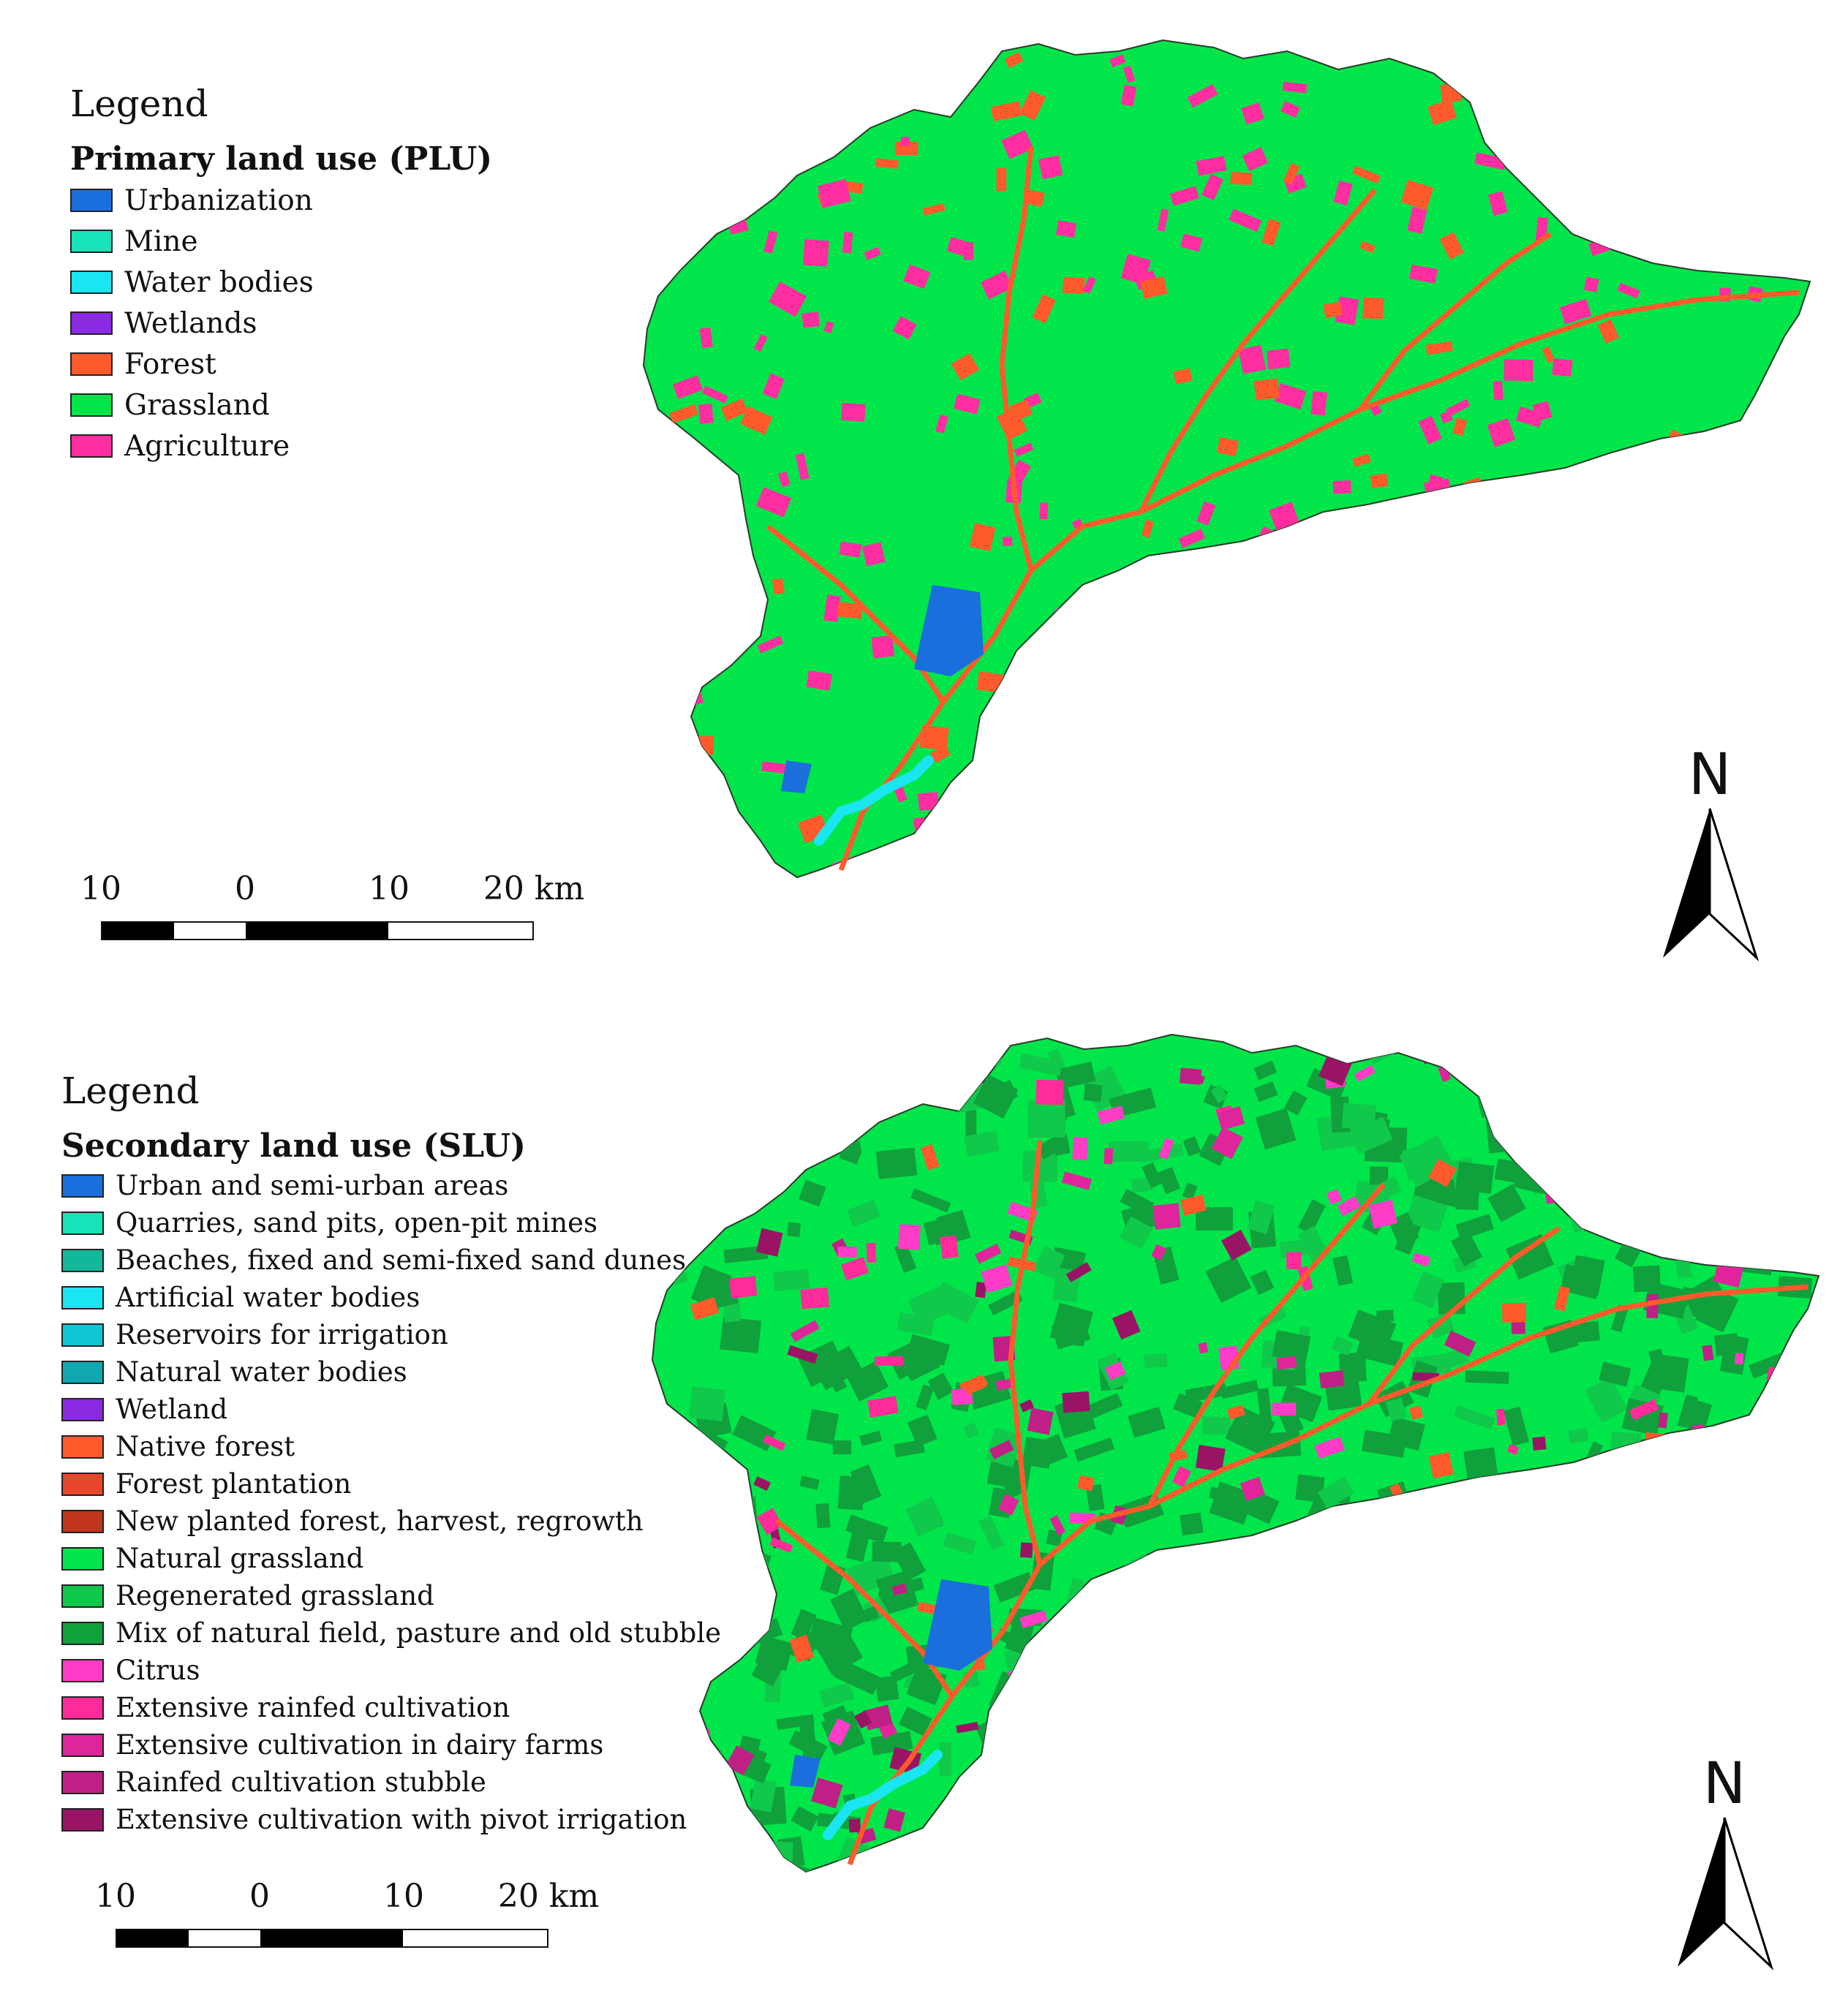  What do you see at coordinates (391, 1334) in the screenshot?
I see `slu-legend-item-reservoirs-for-irrigation: Reservoirs for irrigation` at bounding box center [391, 1334].